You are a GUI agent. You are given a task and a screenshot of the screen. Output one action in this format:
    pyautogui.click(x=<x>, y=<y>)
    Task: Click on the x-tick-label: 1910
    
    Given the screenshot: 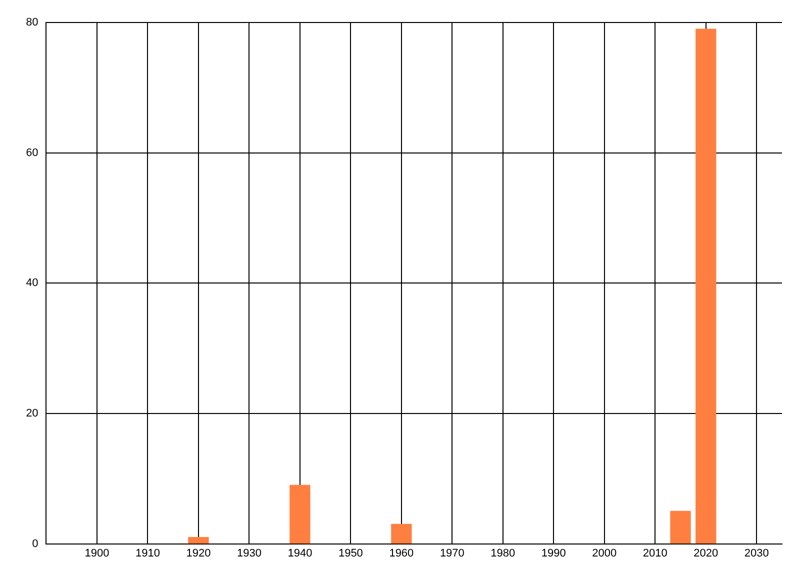 What is the action you would take?
    pyautogui.click(x=147, y=553)
    